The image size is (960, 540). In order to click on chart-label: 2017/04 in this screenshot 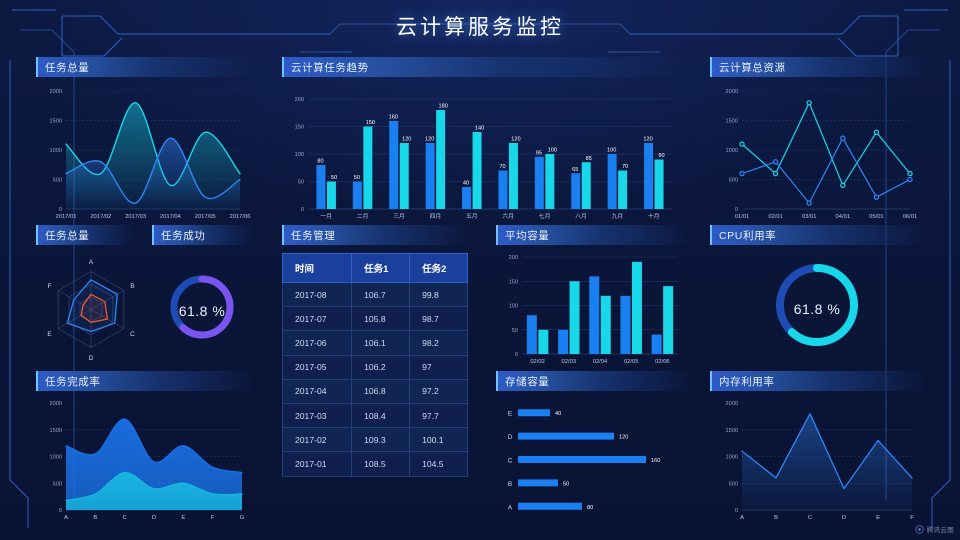, I will do `click(171, 217)`.